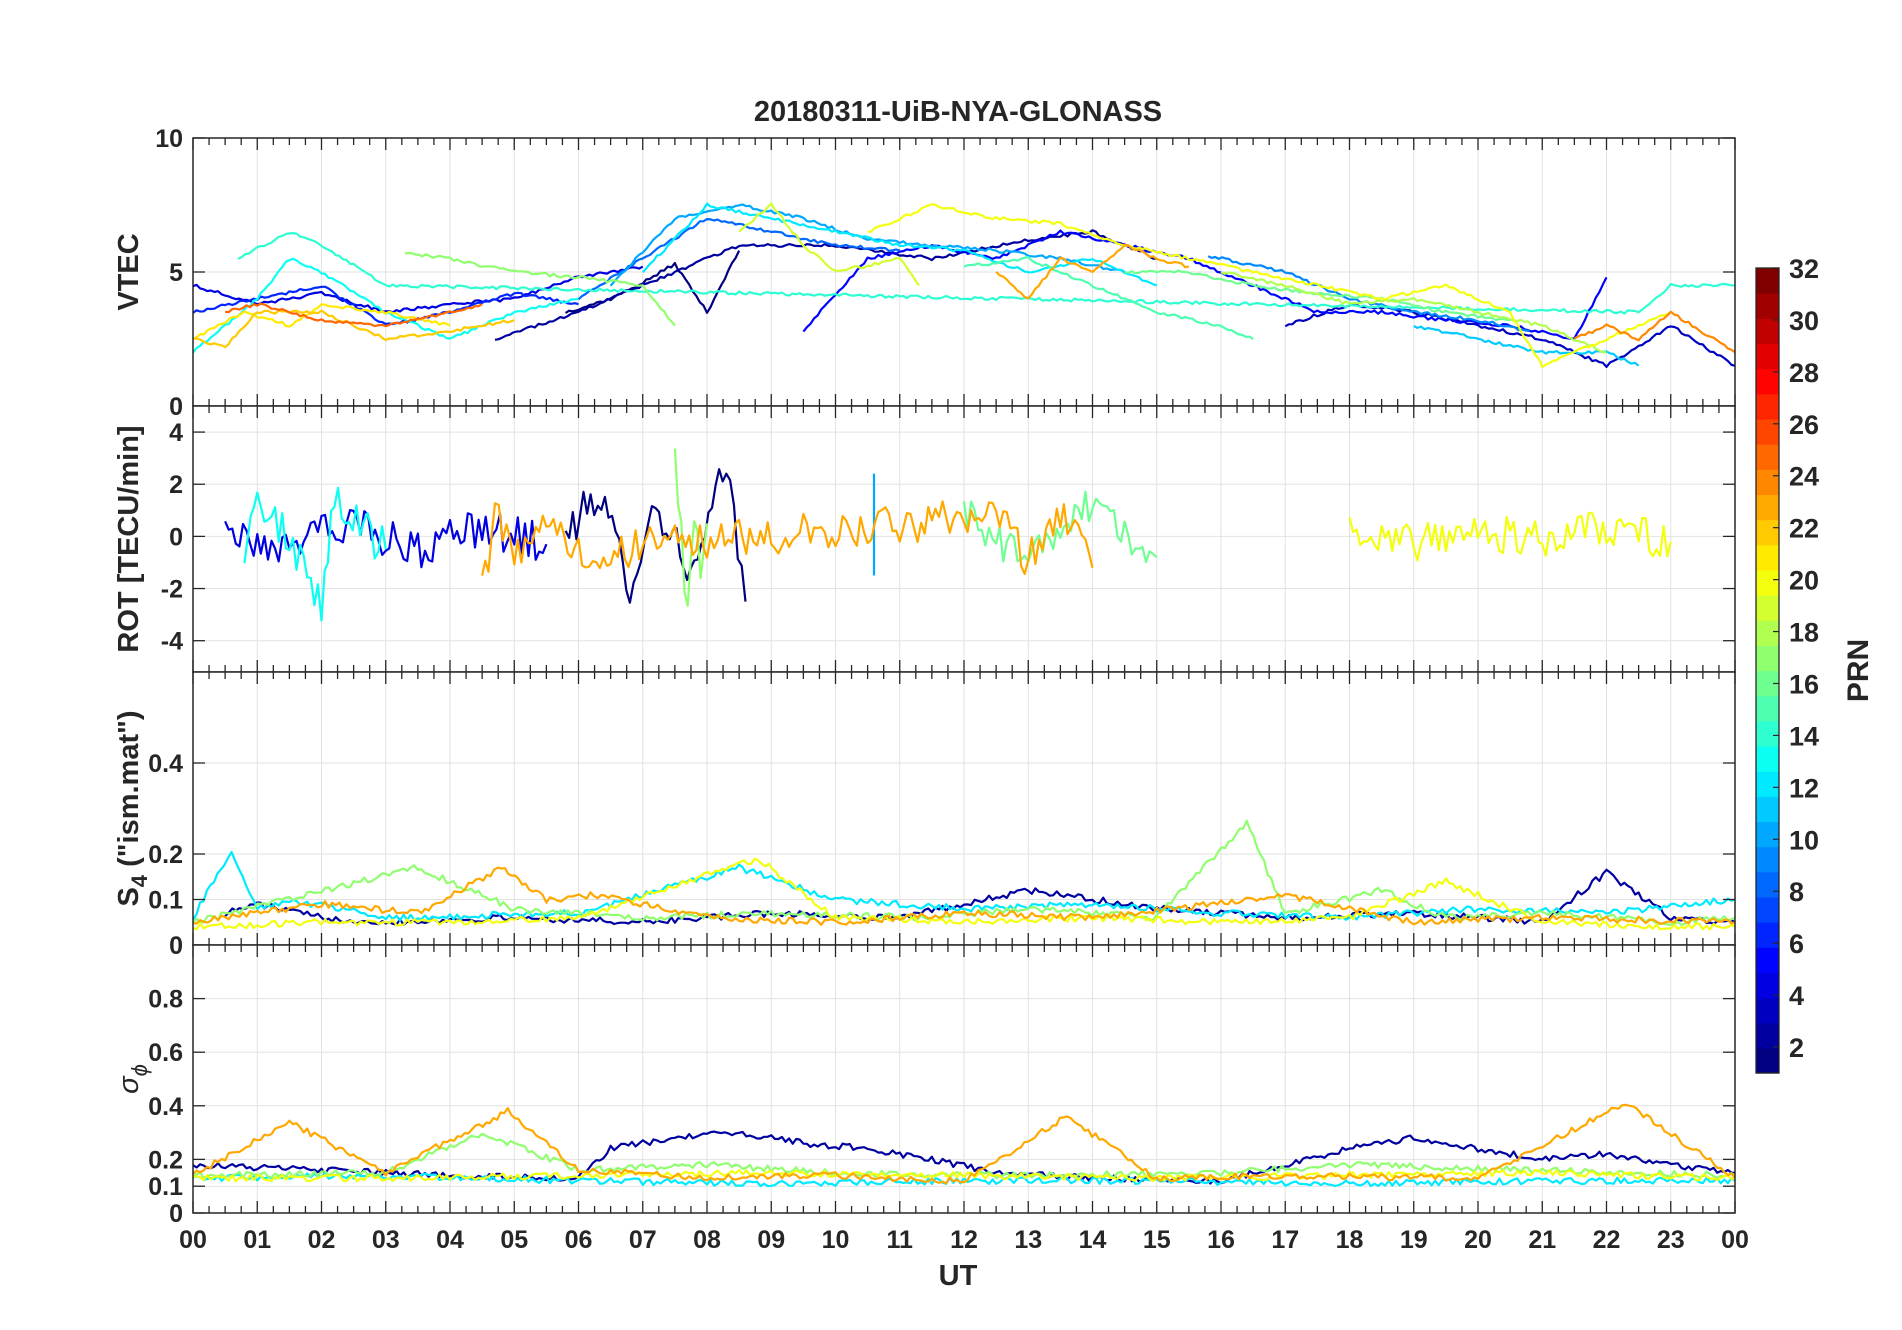 The image size is (1902, 1330). I want to click on x-tick-label: 08, so click(707, 1240).